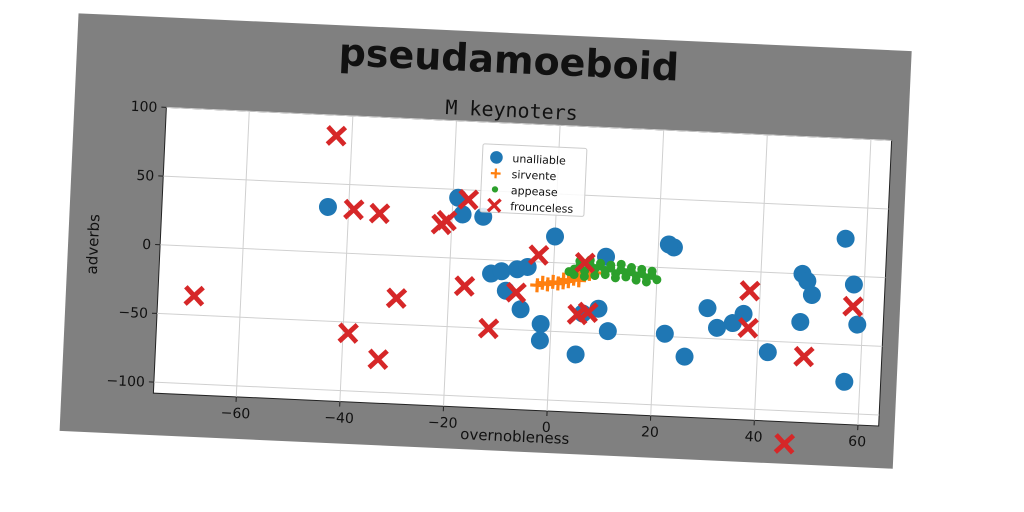 The width and height of the screenshot is (1024, 512). What do you see at coordinates (534, 191) in the screenshot?
I see `legend-label-appease: appease` at bounding box center [534, 191].